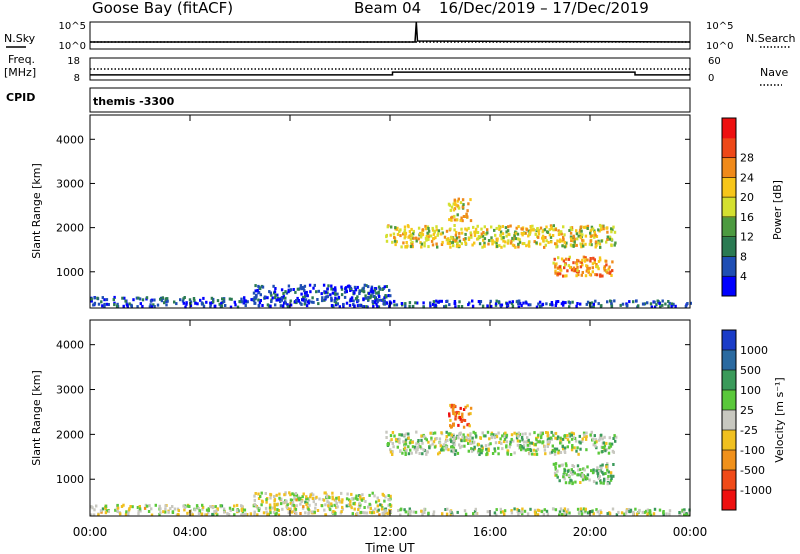 Image resolution: width=800 pixels, height=554 pixels. What do you see at coordinates (20, 38) in the screenshot?
I see `nsky-label: N.Sky` at bounding box center [20, 38].